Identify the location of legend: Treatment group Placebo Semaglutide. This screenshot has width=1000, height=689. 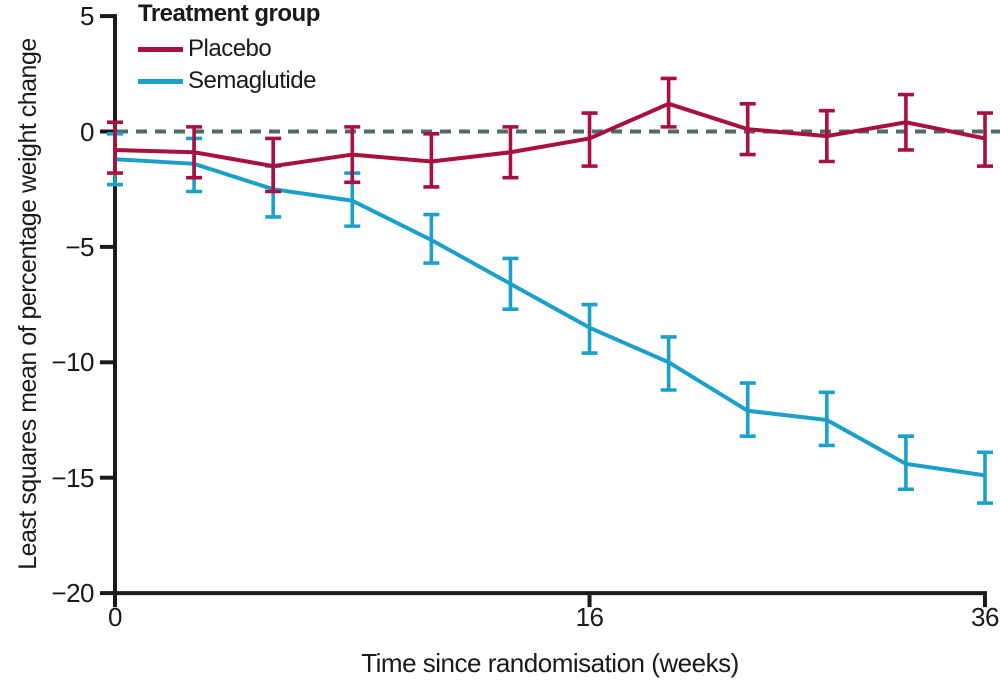
(229, 48).